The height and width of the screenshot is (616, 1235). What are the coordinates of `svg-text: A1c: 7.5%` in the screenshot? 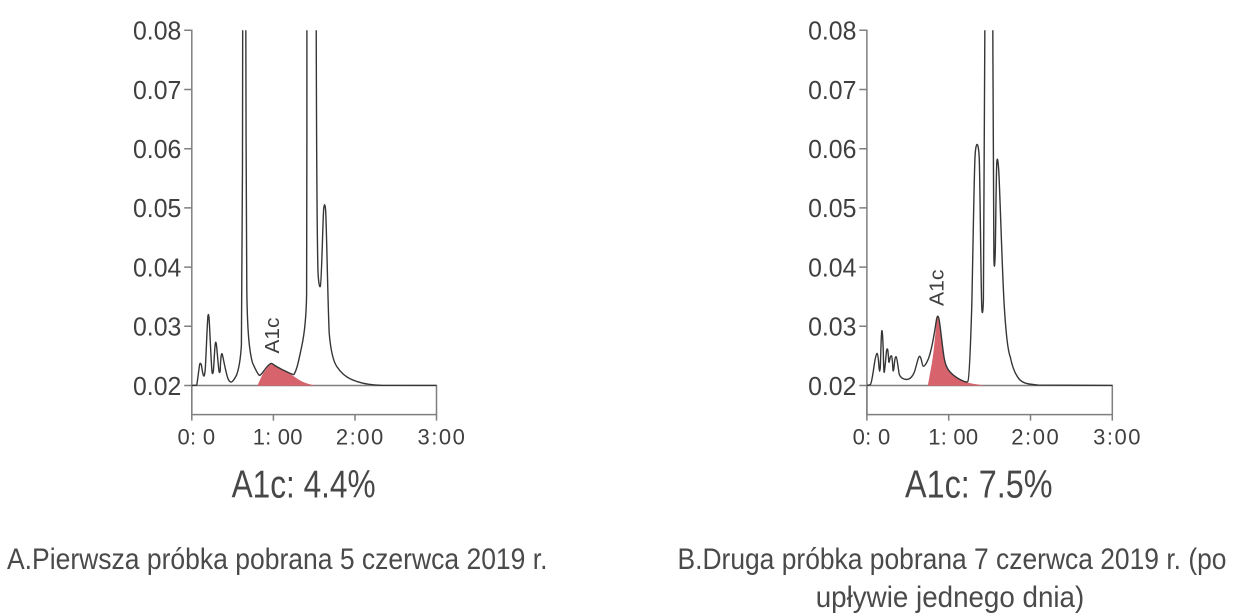 It's located at (979, 484).